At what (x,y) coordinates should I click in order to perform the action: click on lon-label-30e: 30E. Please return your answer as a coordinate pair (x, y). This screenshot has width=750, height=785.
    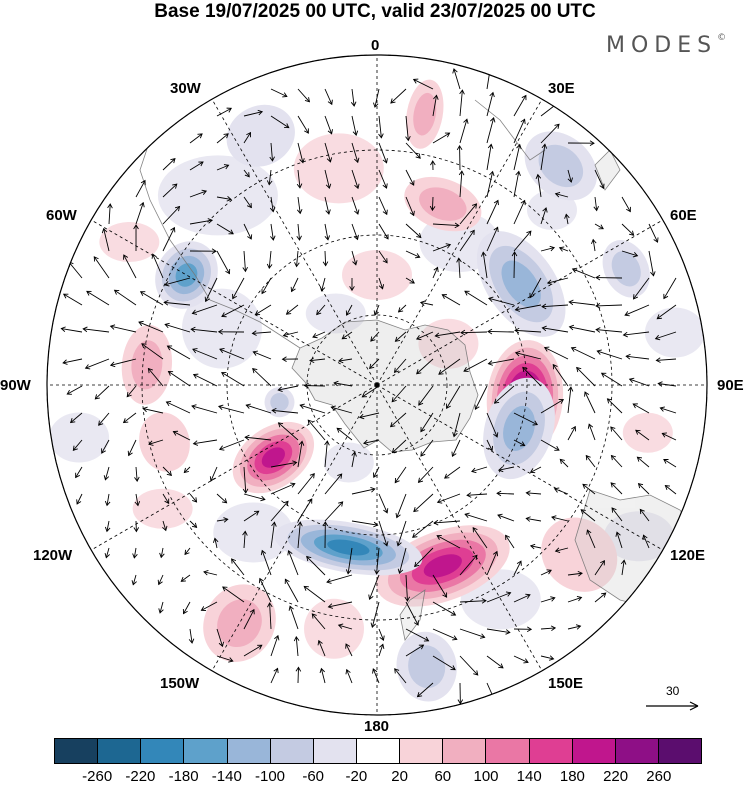
    Looking at the image, I should click on (561, 88).